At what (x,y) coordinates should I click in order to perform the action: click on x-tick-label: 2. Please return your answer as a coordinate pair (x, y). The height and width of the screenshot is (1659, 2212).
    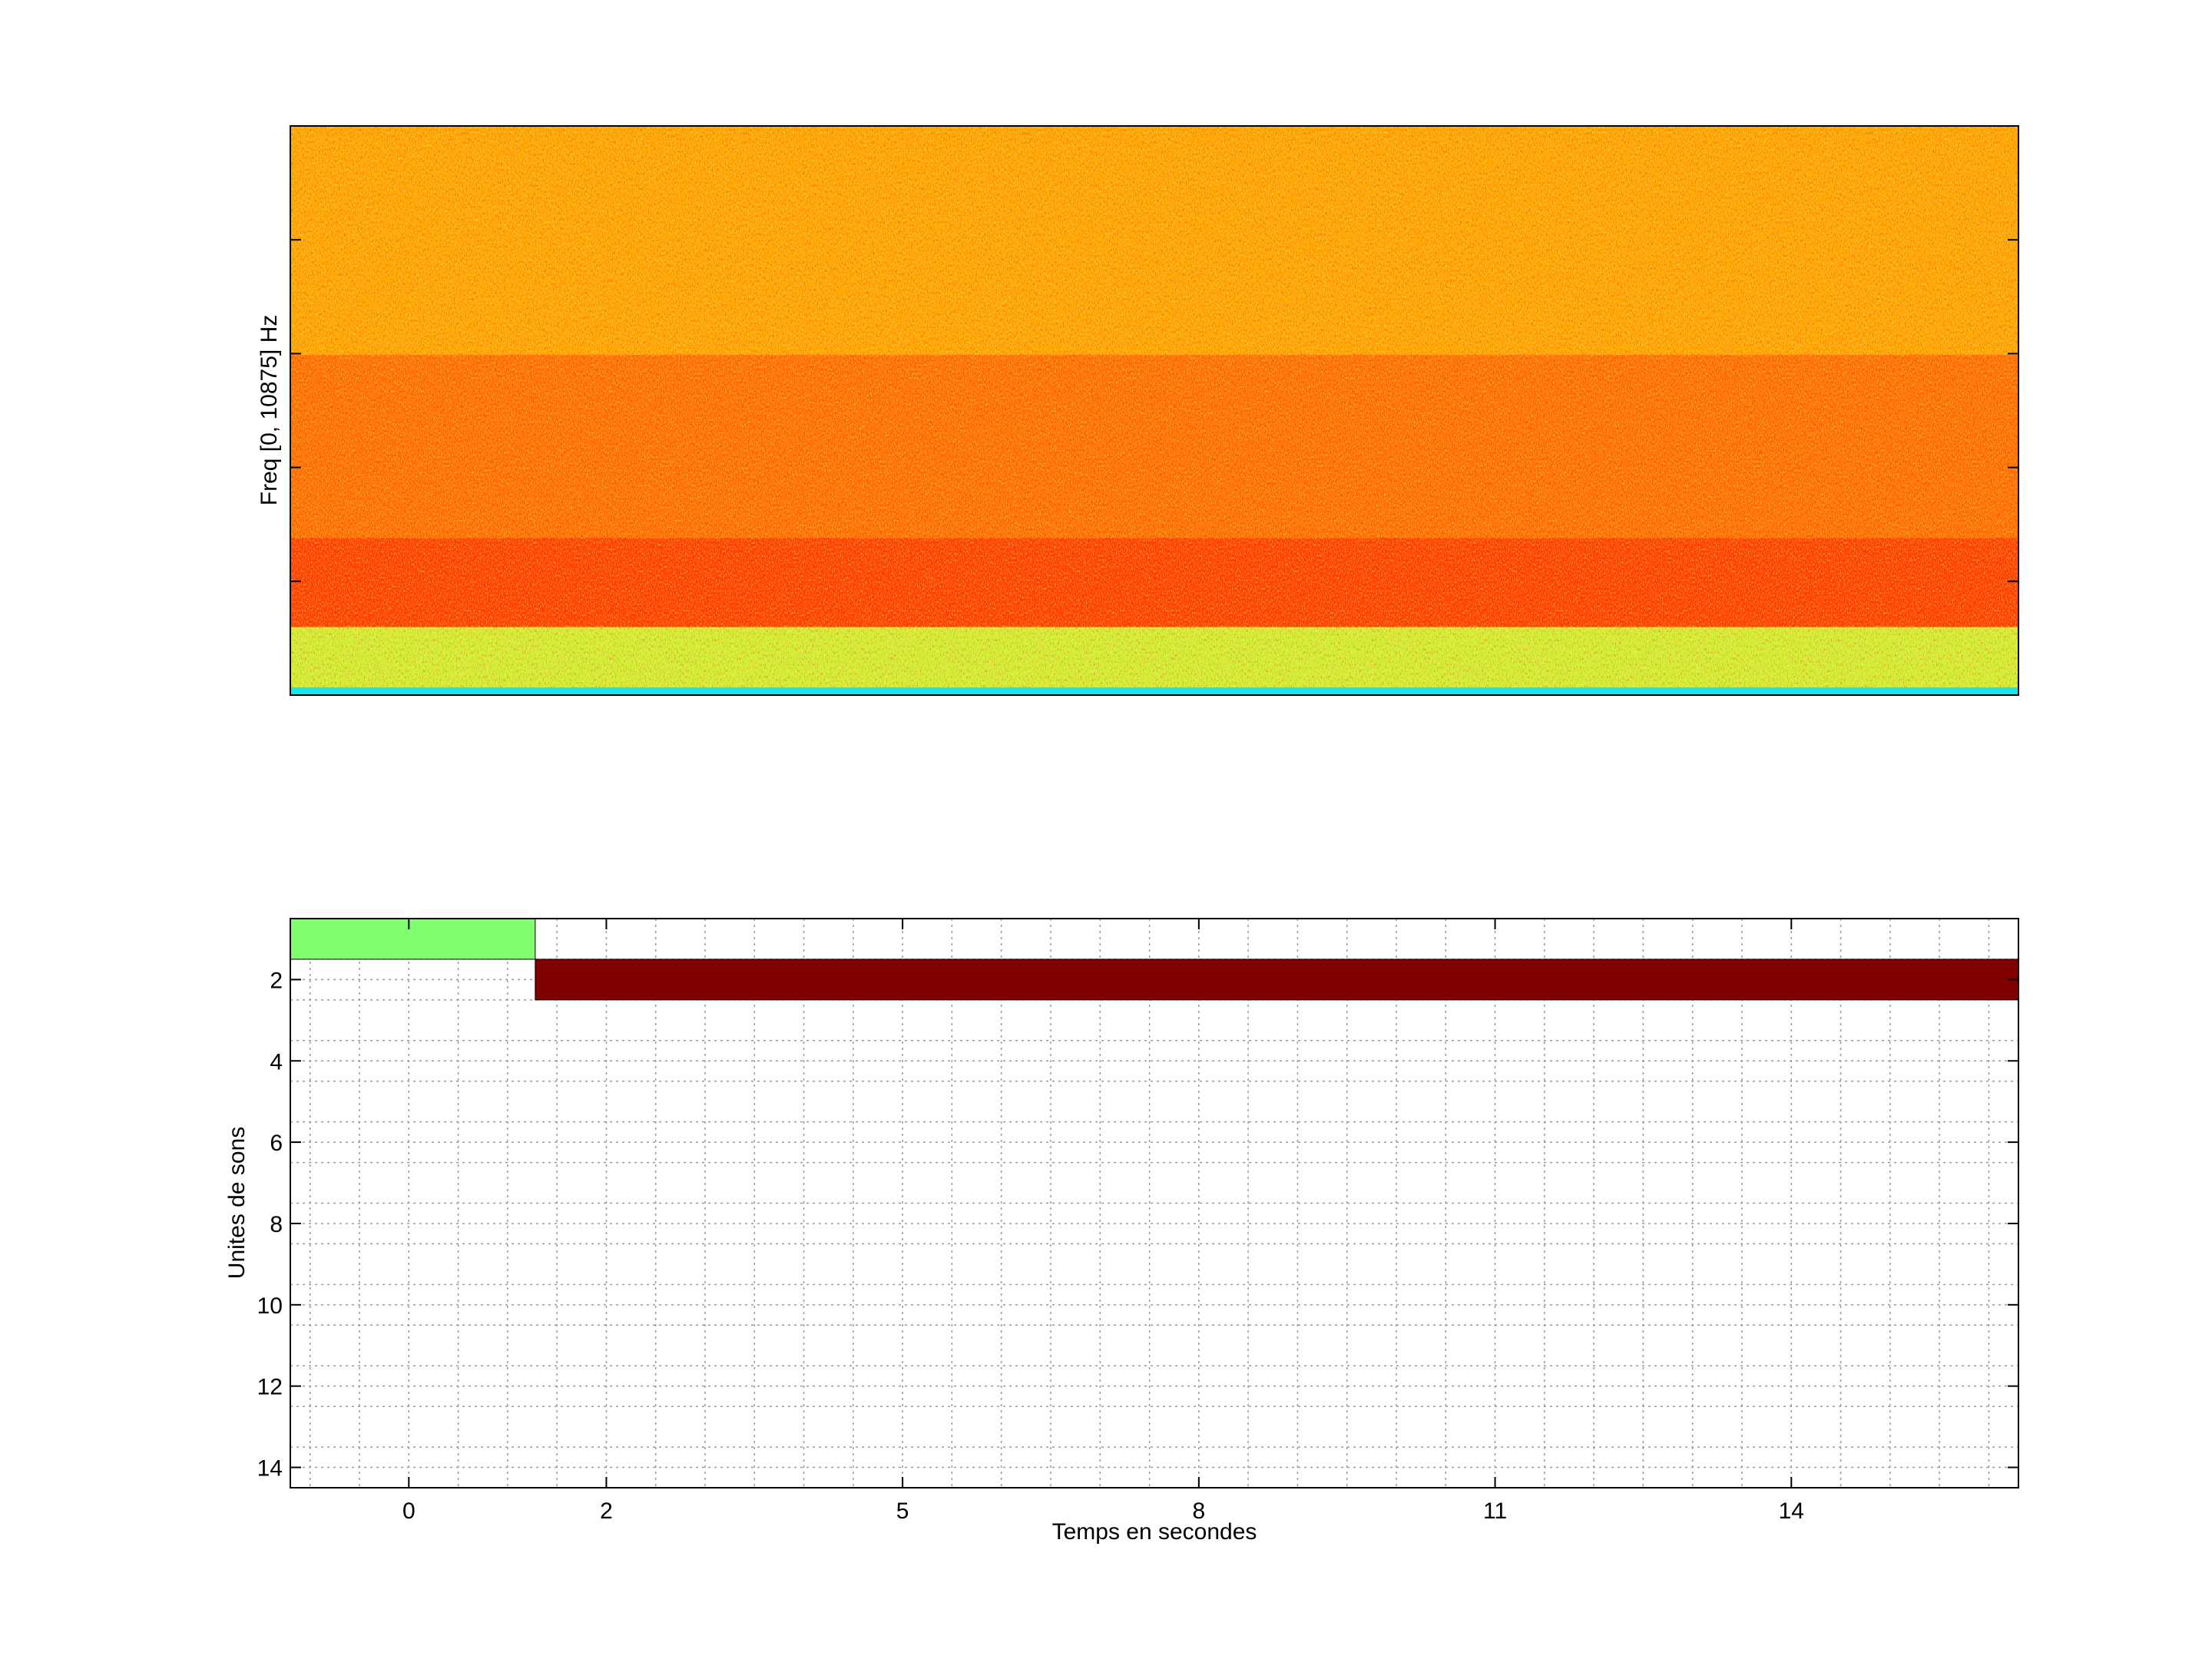
    Looking at the image, I should click on (607, 1511).